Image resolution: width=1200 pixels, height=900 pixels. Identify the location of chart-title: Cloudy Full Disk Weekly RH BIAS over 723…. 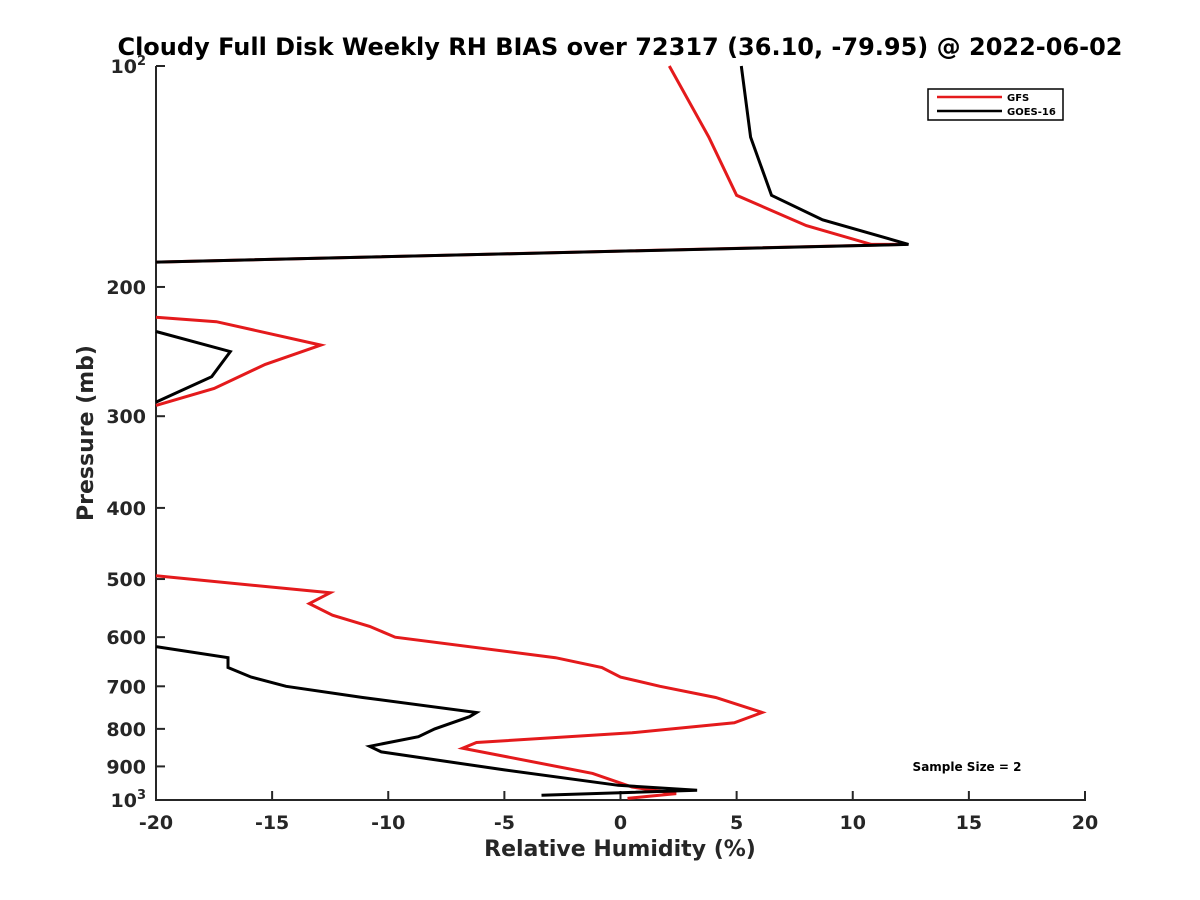
(619, 47).